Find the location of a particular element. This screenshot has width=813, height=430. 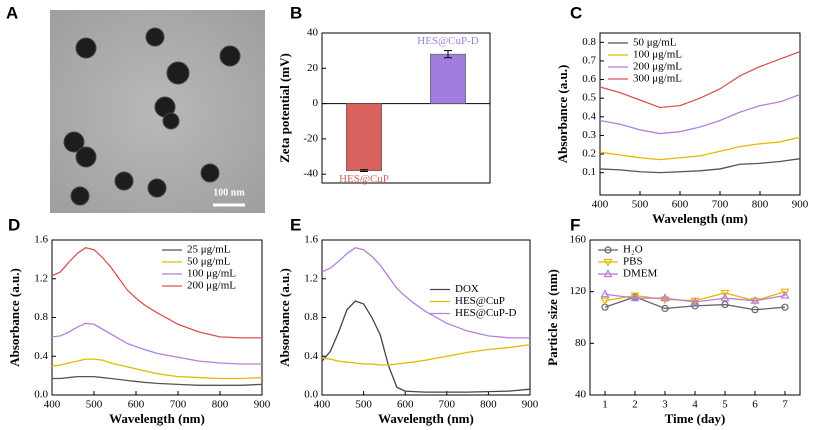

x-tick-label: 2 is located at coordinates (635, 405).